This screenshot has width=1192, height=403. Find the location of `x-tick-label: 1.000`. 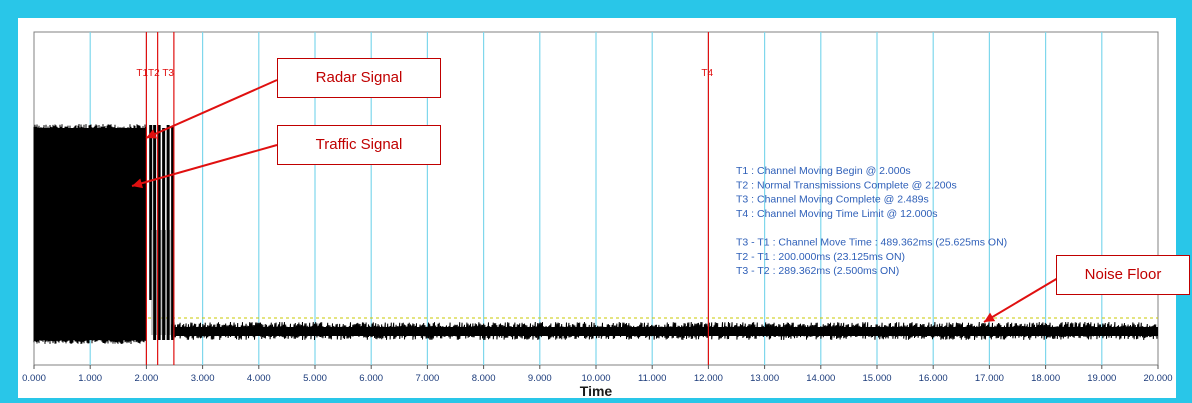

x-tick-label: 1.000 is located at coordinates (90, 378).